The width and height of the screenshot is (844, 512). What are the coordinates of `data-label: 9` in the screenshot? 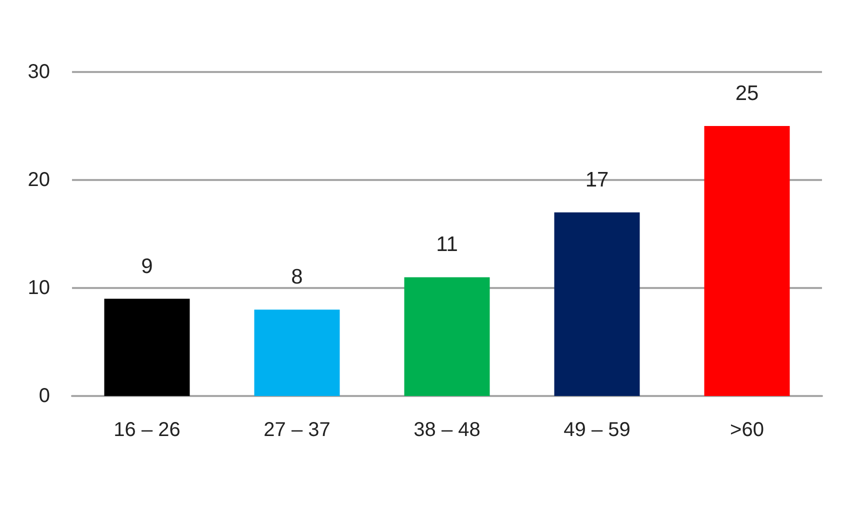 It's located at (147, 266).